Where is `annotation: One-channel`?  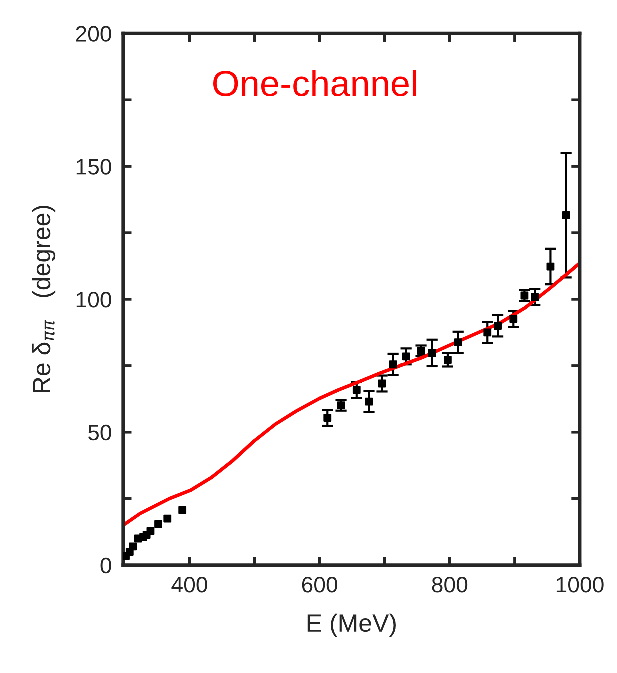
annotation: One-channel is located at coordinates (314, 83).